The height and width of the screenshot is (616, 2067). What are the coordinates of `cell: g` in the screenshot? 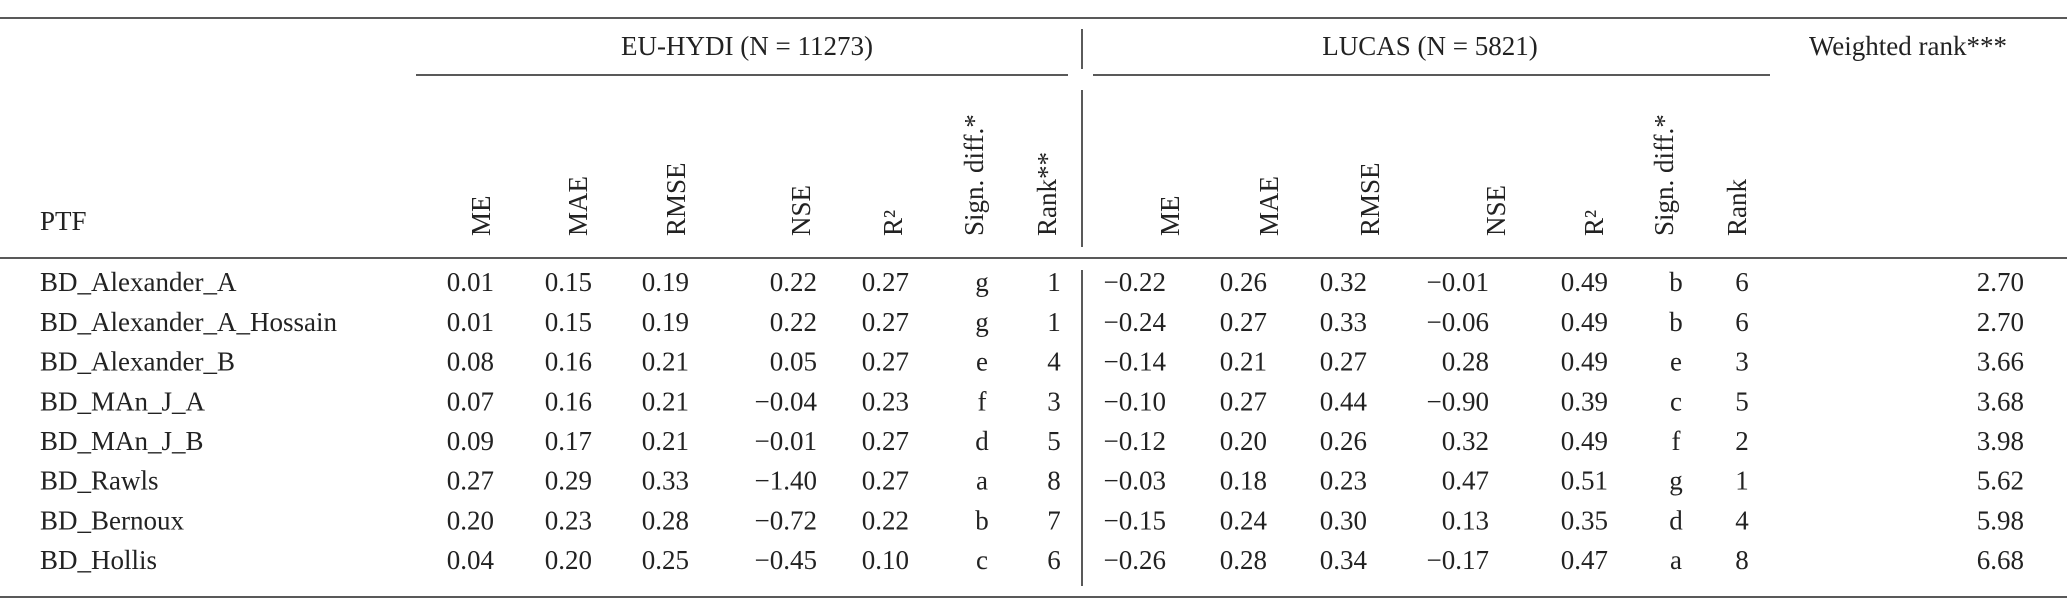 It's located at (982, 322).